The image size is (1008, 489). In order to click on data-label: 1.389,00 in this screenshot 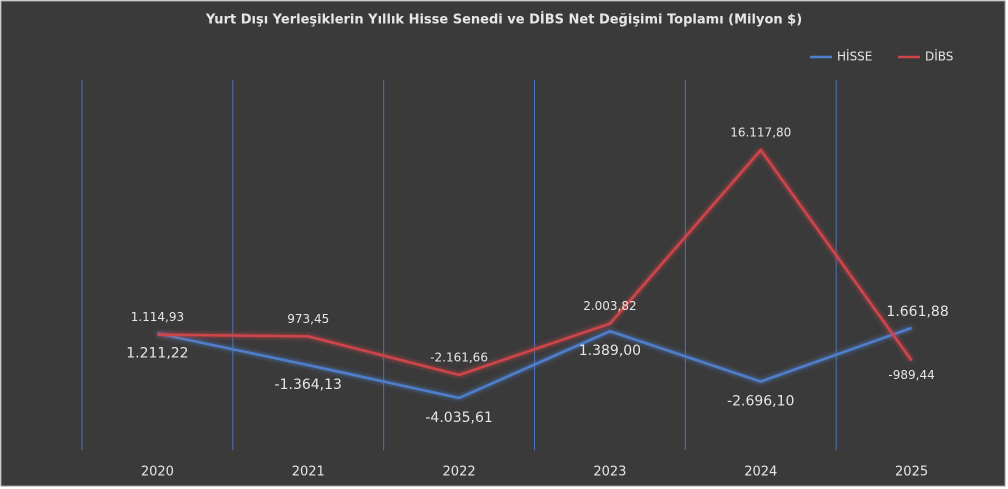, I will do `click(610, 351)`.